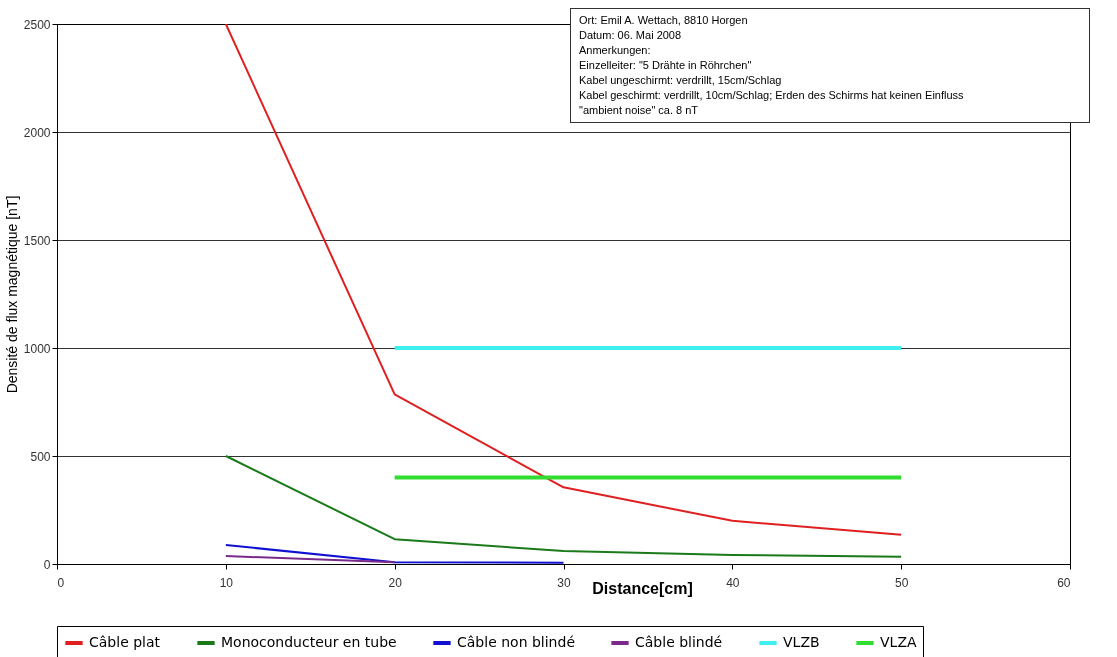 The image size is (1117, 657). What do you see at coordinates (564, 582) in the screenshot?
I see `x-tick-label: 30` at bounding box center [564, 582].